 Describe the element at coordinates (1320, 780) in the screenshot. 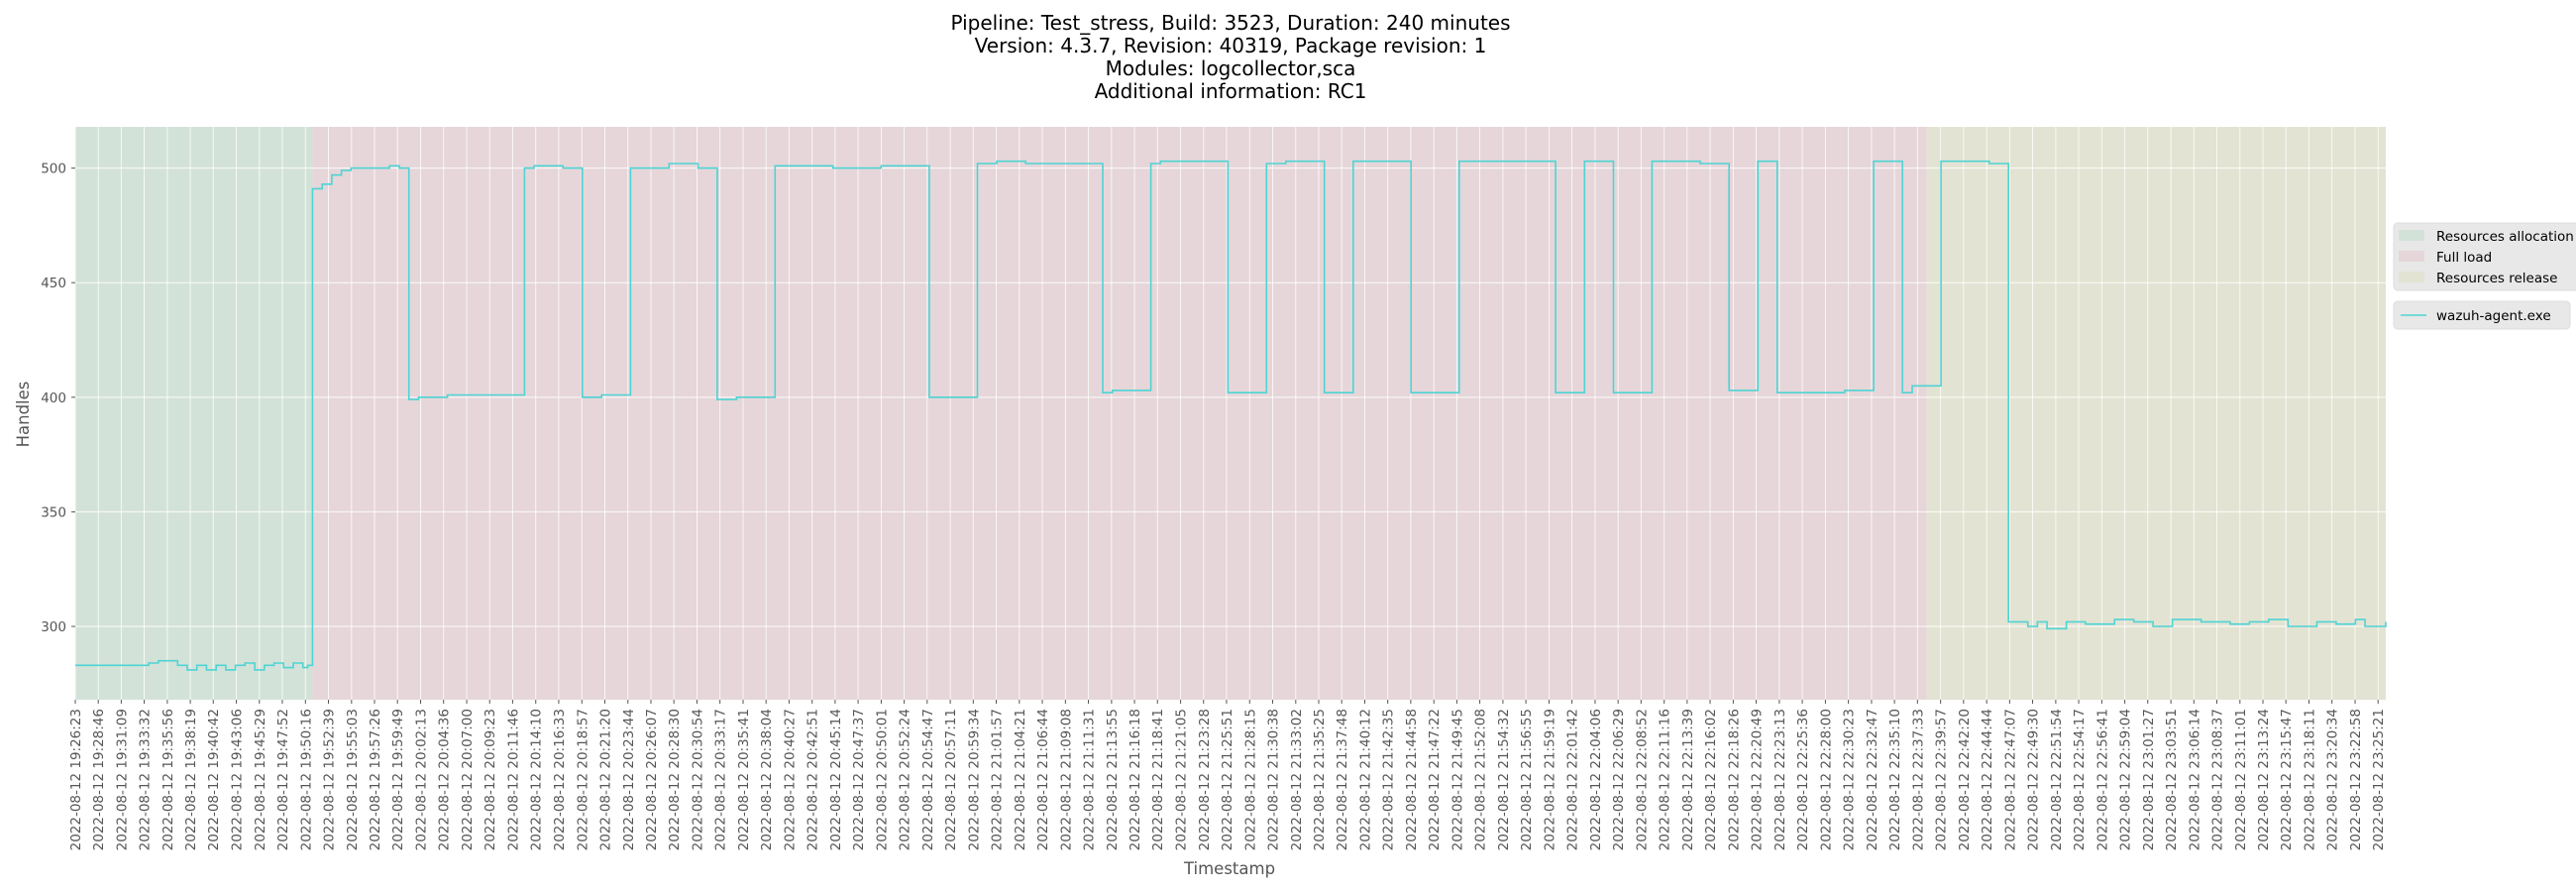

I see `x-tick-label: 2022-08-12 21:35:25` at that location.